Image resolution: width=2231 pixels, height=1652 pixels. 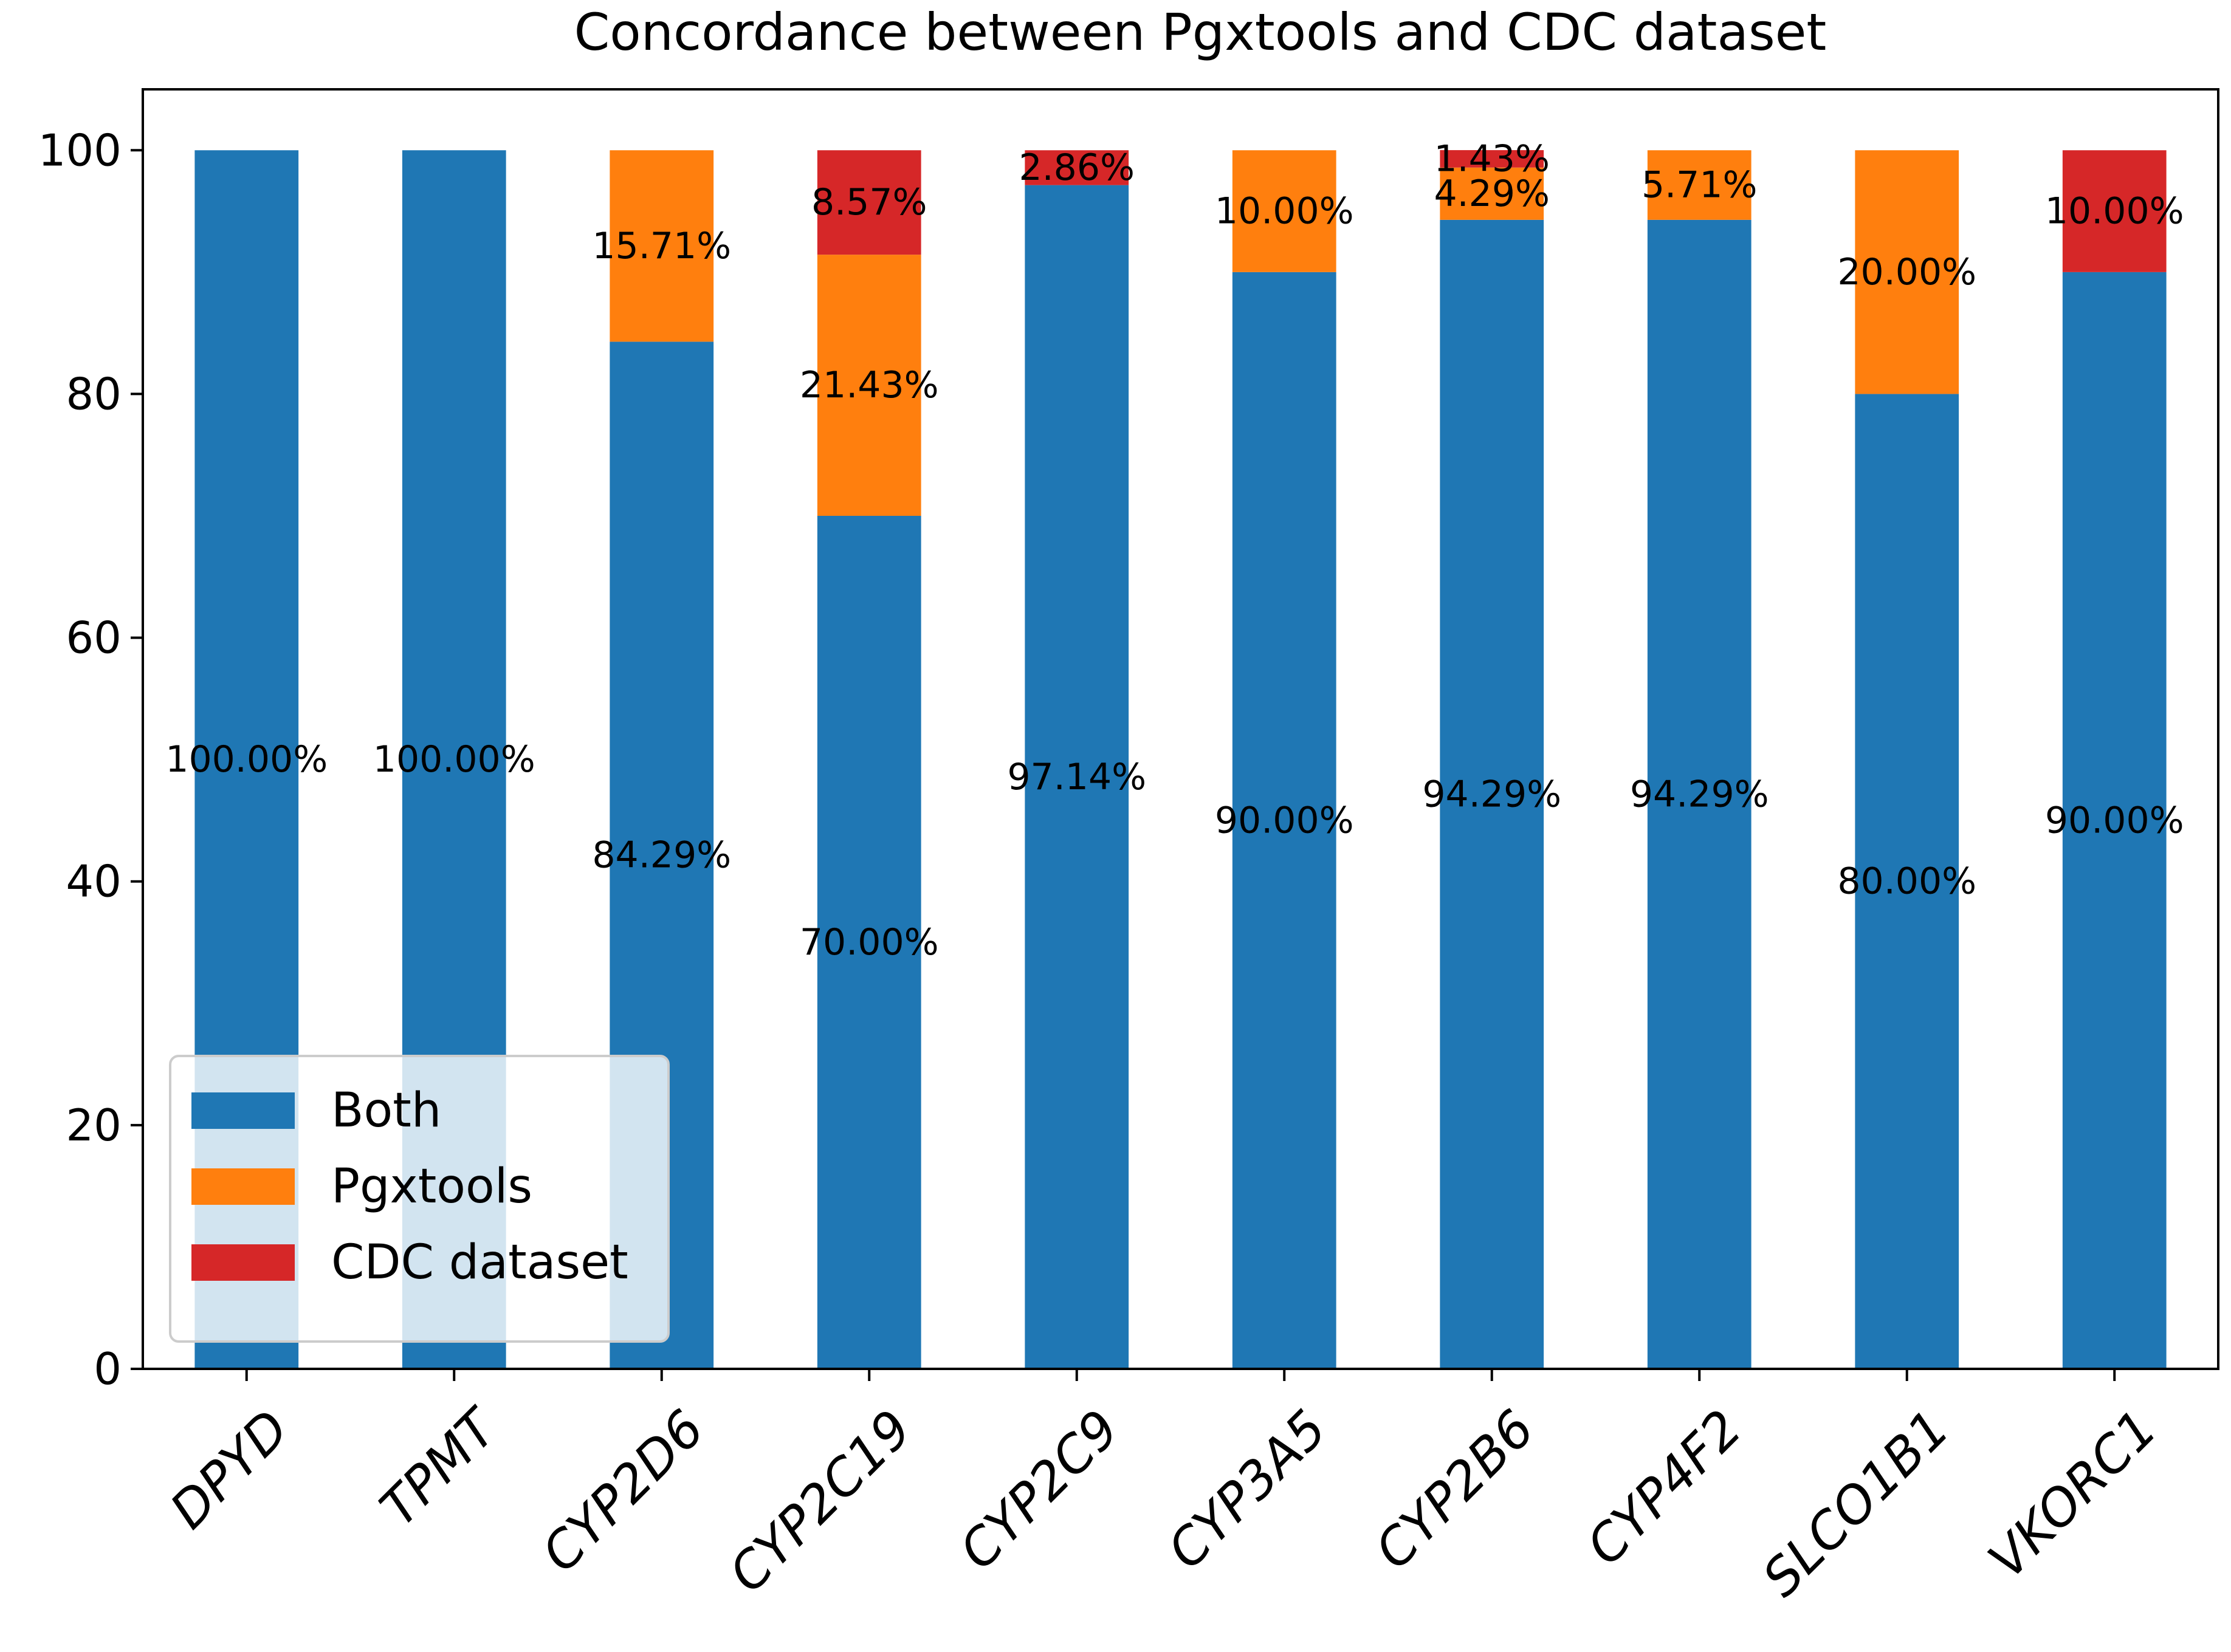 What do you see at coordinates (94, 393) in the screenshot?
I see `y-tick-label: 80` at bounding box center [94, 393].